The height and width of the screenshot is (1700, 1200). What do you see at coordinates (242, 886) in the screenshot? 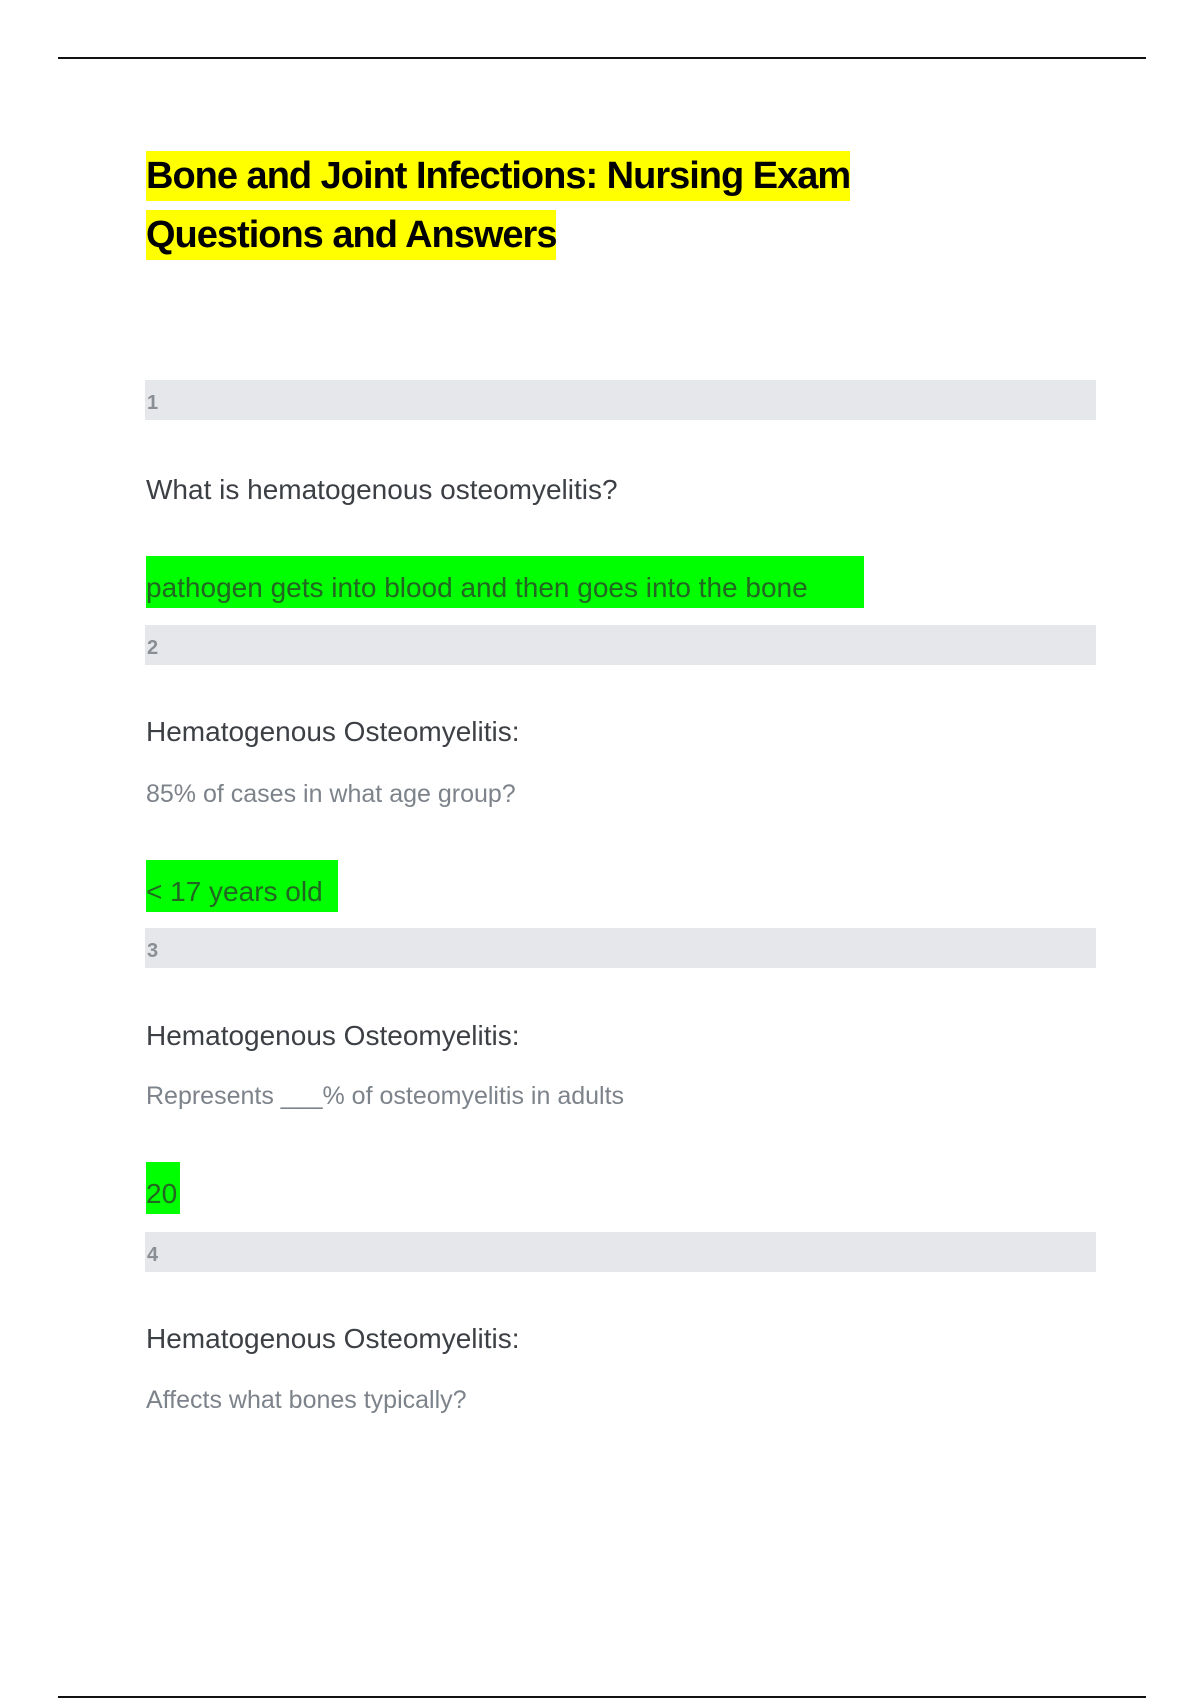
I see `answer-highlight: < 17 years old` at bounding box center [242, 886].